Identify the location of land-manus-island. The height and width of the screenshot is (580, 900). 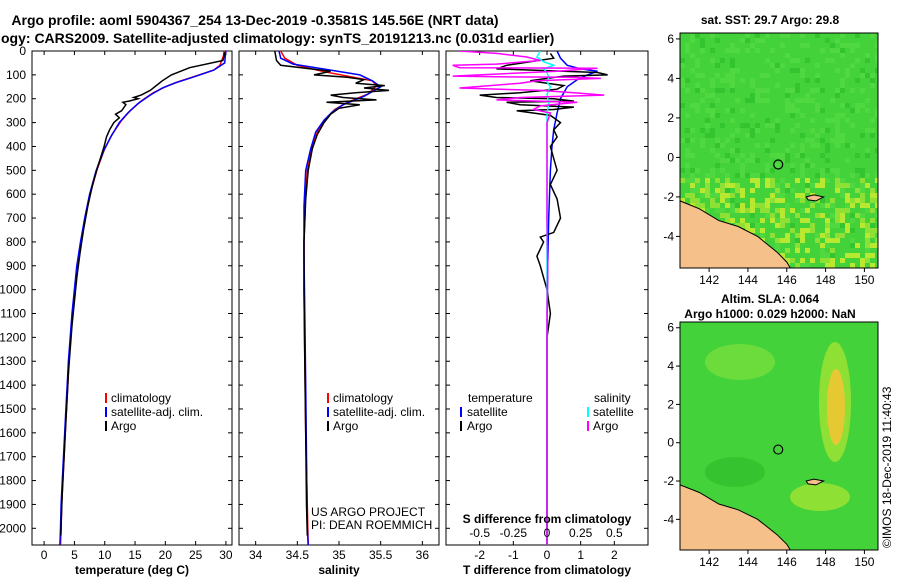
(815, 198).